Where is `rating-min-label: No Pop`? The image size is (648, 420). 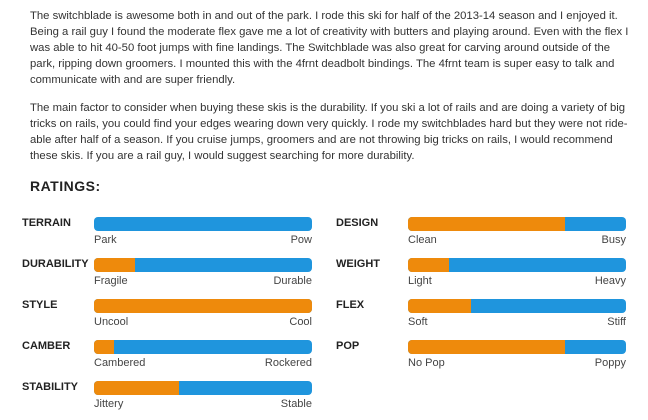 rating-min-label: No Pop is located at coordinates (426, 363).